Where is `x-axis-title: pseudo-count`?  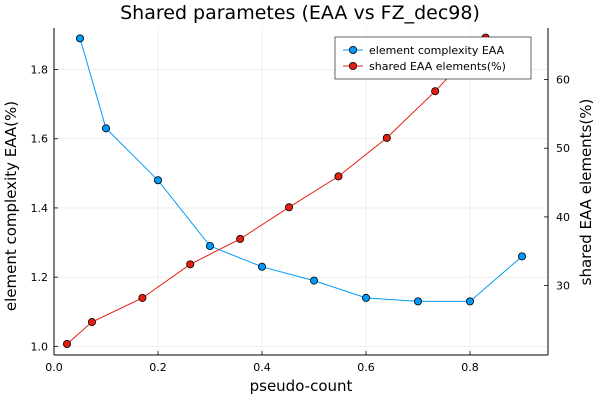
x-axis-title: pseudo-count is located at coordinates (301, 386).